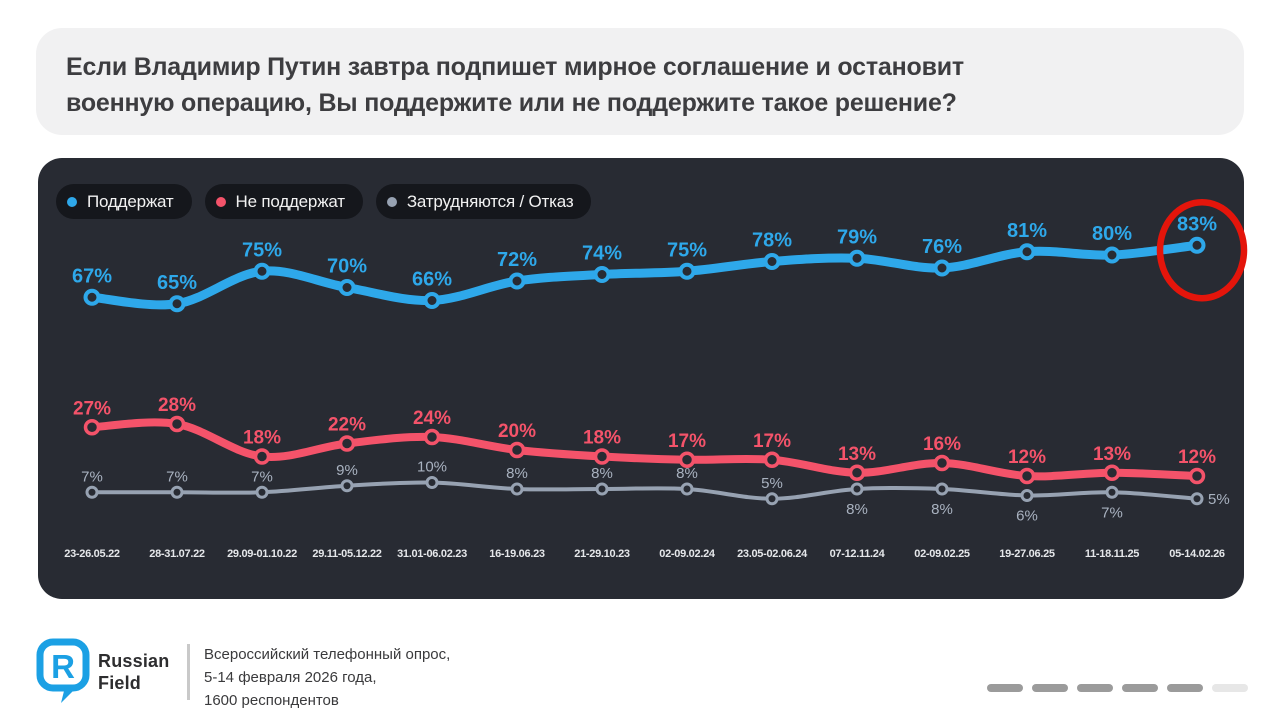 The width and height of the screenshot is (1280, 720). I want to click on legend-label-oppose: Не поддержат, so click(290, 201).